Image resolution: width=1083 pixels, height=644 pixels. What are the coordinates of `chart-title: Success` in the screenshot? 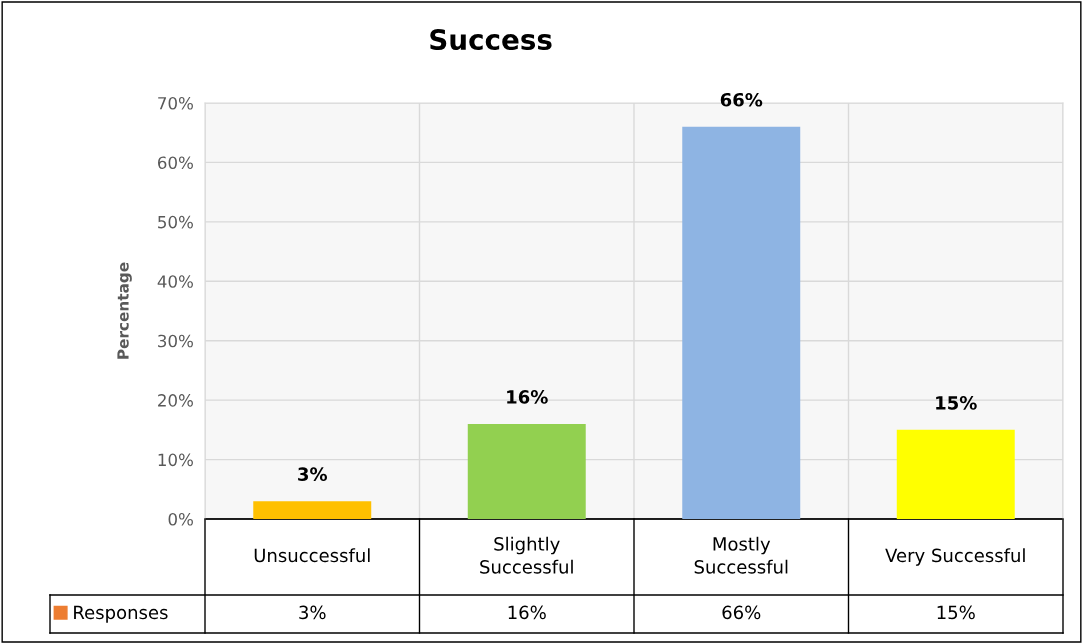 It's located at (491, 40).